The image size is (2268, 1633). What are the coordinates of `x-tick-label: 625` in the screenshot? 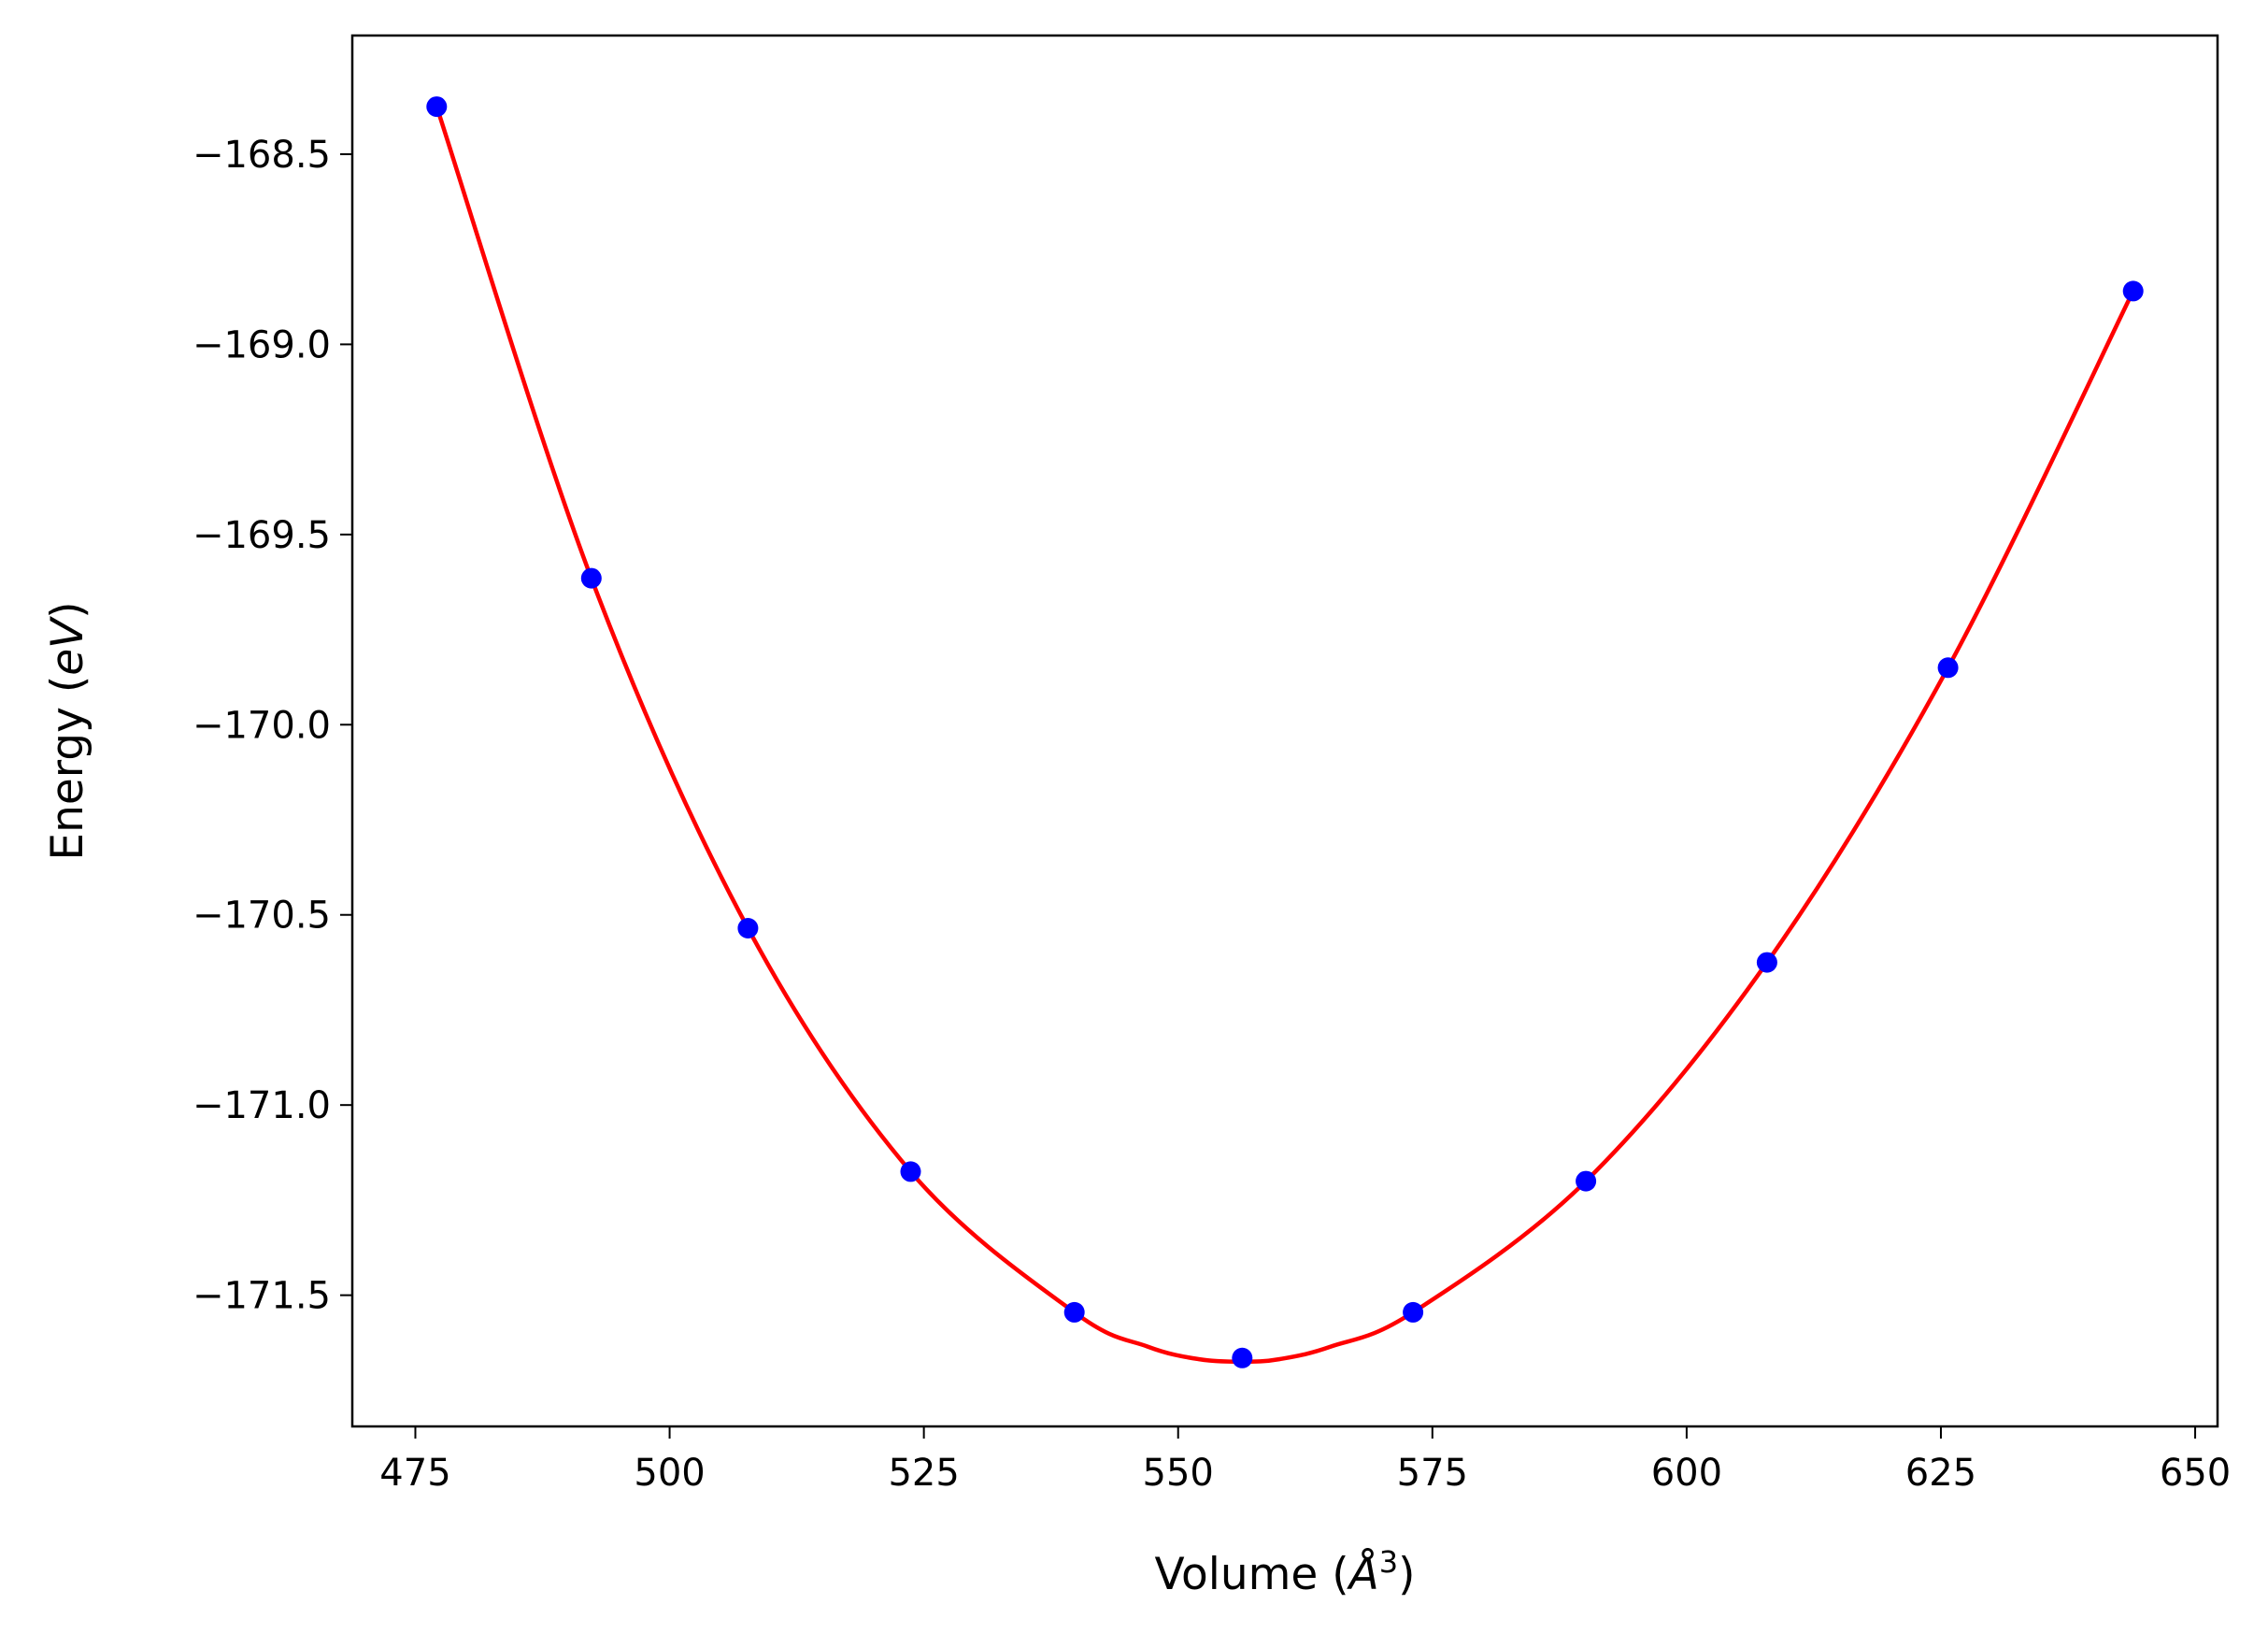 It's located at (1940, 1473).